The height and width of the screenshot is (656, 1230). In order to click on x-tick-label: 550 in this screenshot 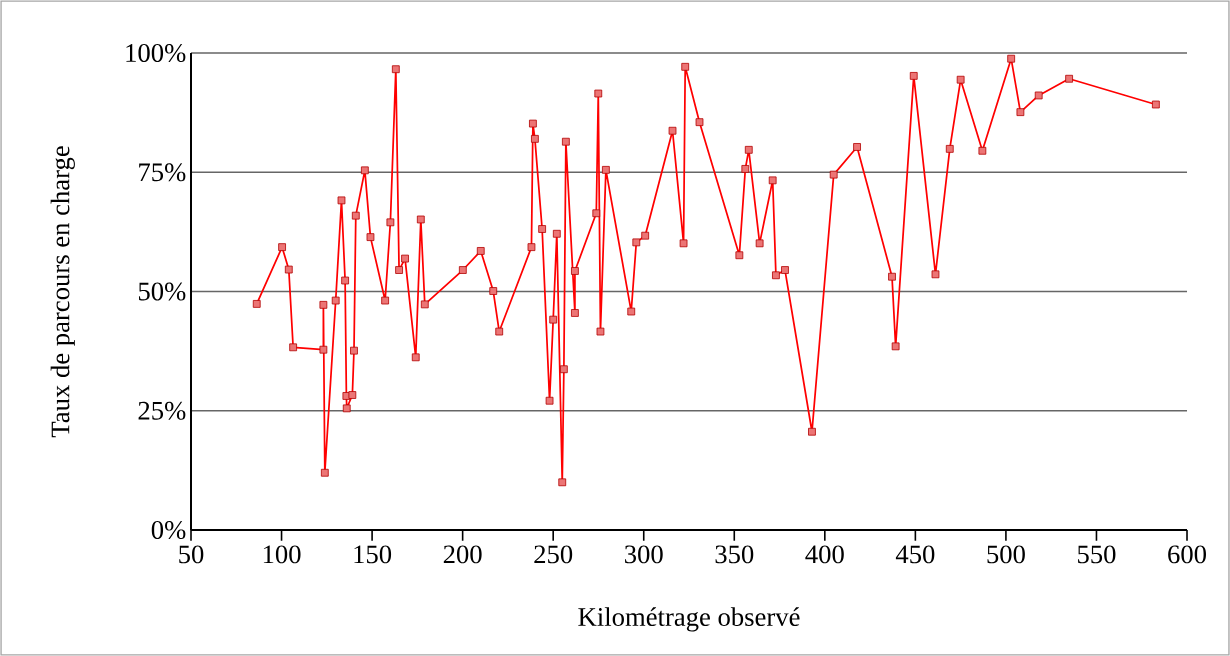, I will do `click(1097, 554)`.